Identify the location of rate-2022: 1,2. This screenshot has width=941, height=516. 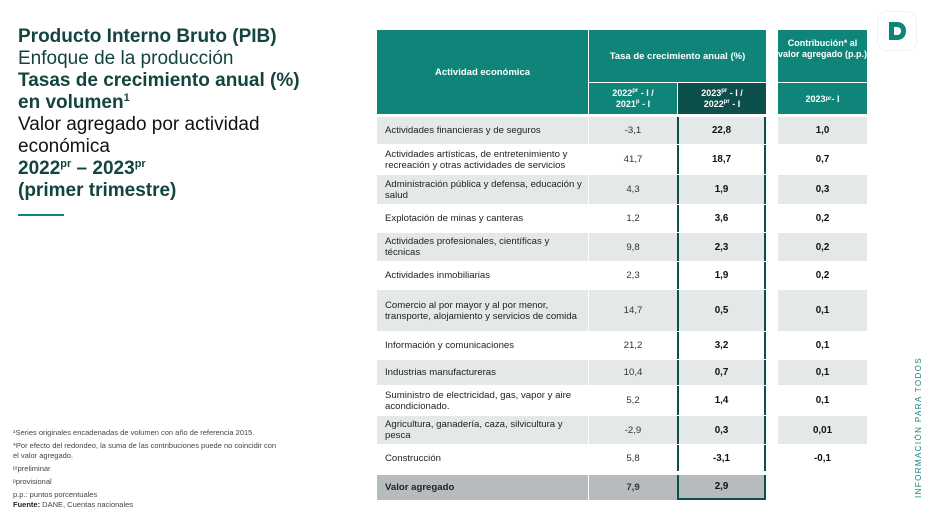
(632, 218).